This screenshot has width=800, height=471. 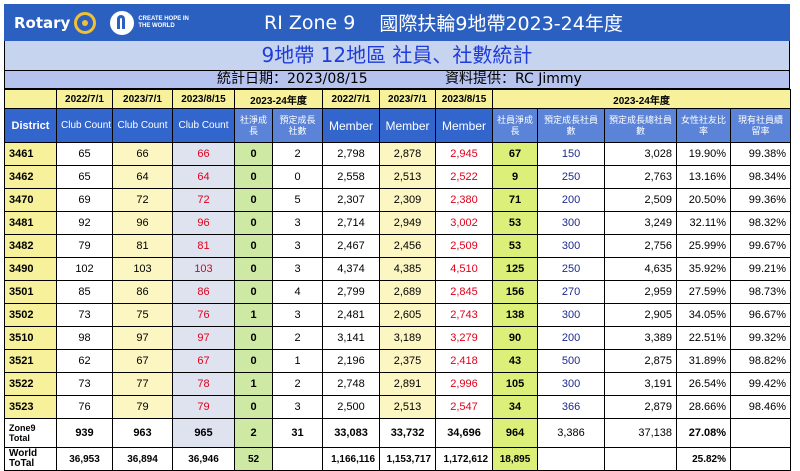 What do you see at coordinates (408, 200) in the screenshot?
I see `table-cell: 2,309` at bounding box center [408, 200].